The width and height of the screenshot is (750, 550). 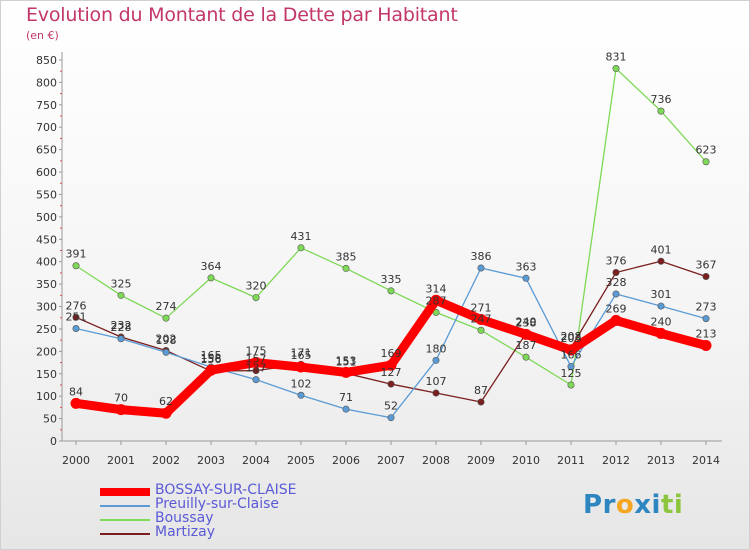 I want to click on y-tick-label: 100, so click(x=46, y=396).